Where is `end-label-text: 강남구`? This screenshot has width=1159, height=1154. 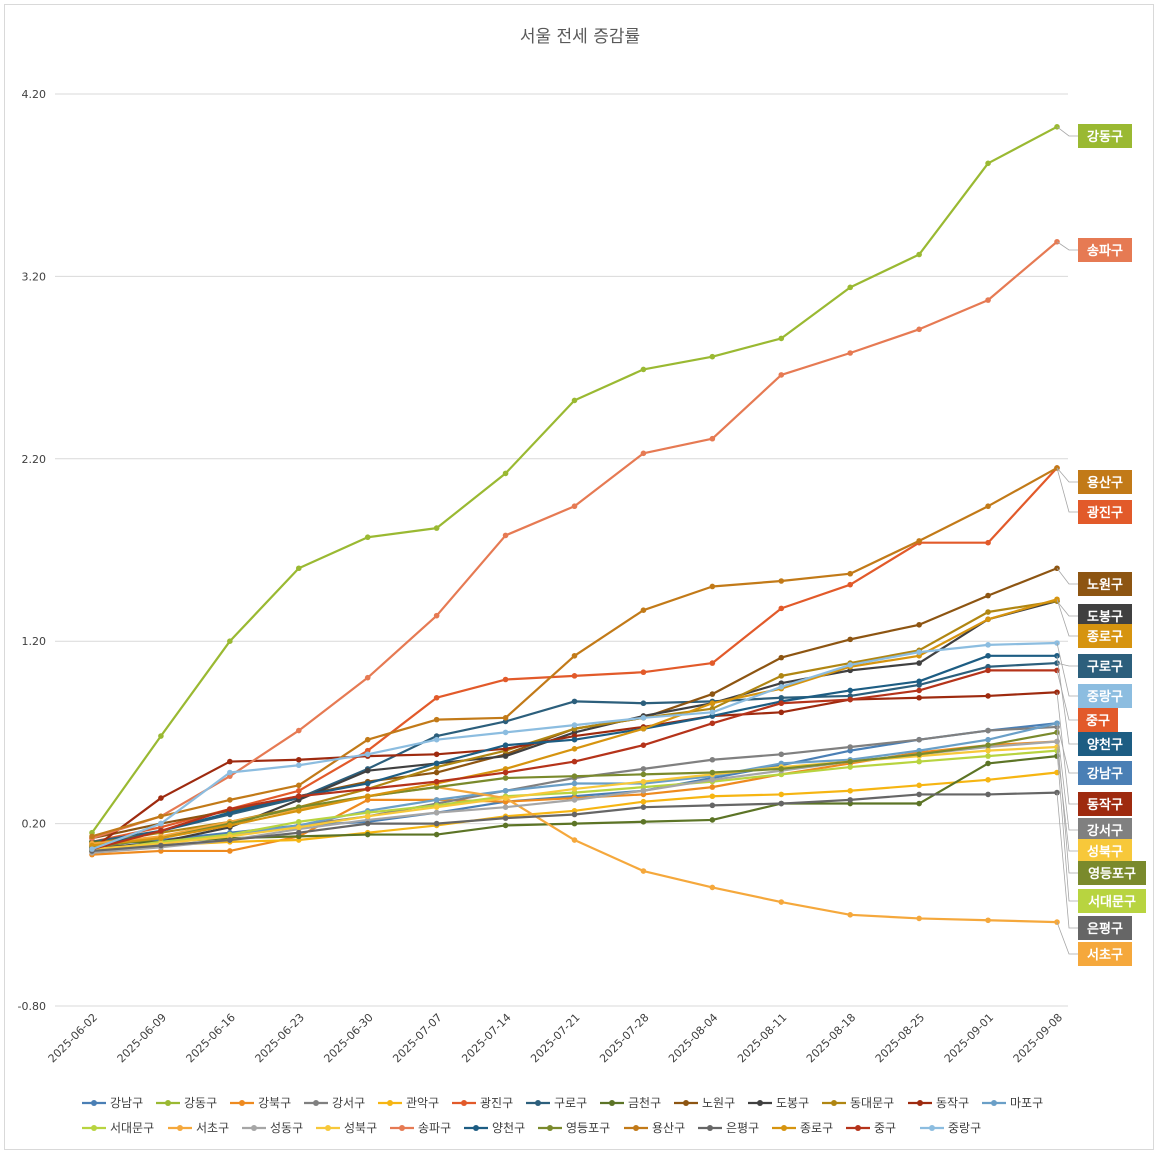 end-label-text: 강남구 is located at coordinates (1105, 774).